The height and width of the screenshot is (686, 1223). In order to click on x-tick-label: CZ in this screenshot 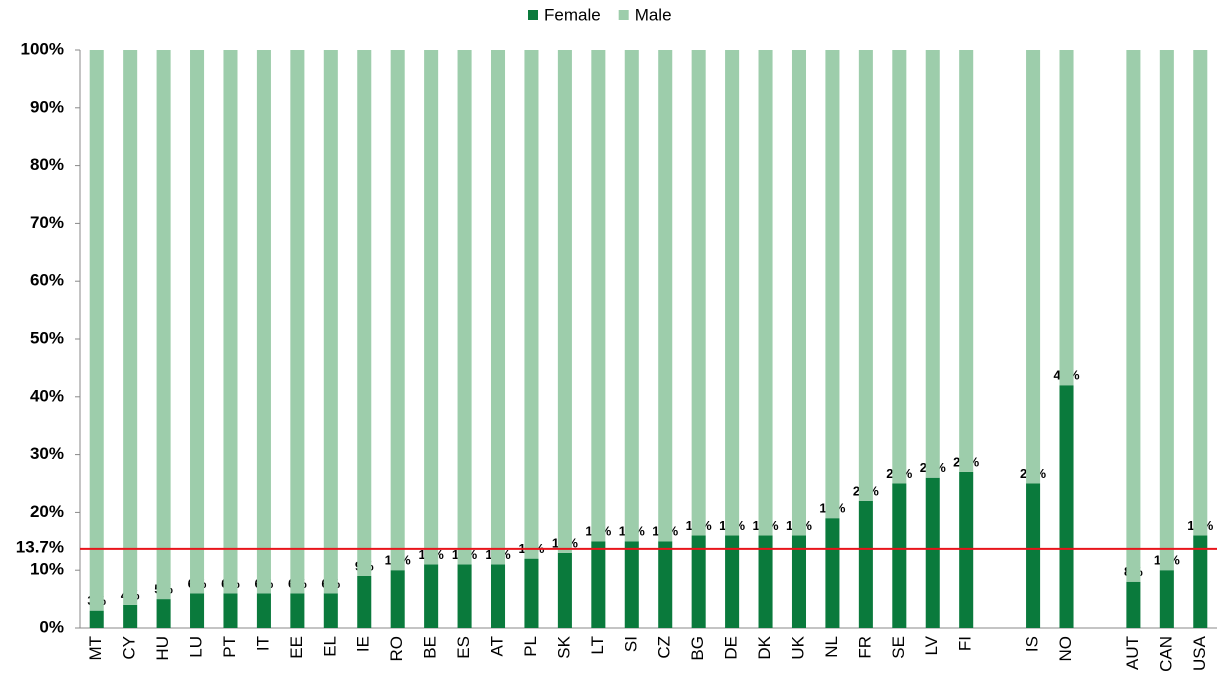, I will do `click(664, 647)`.